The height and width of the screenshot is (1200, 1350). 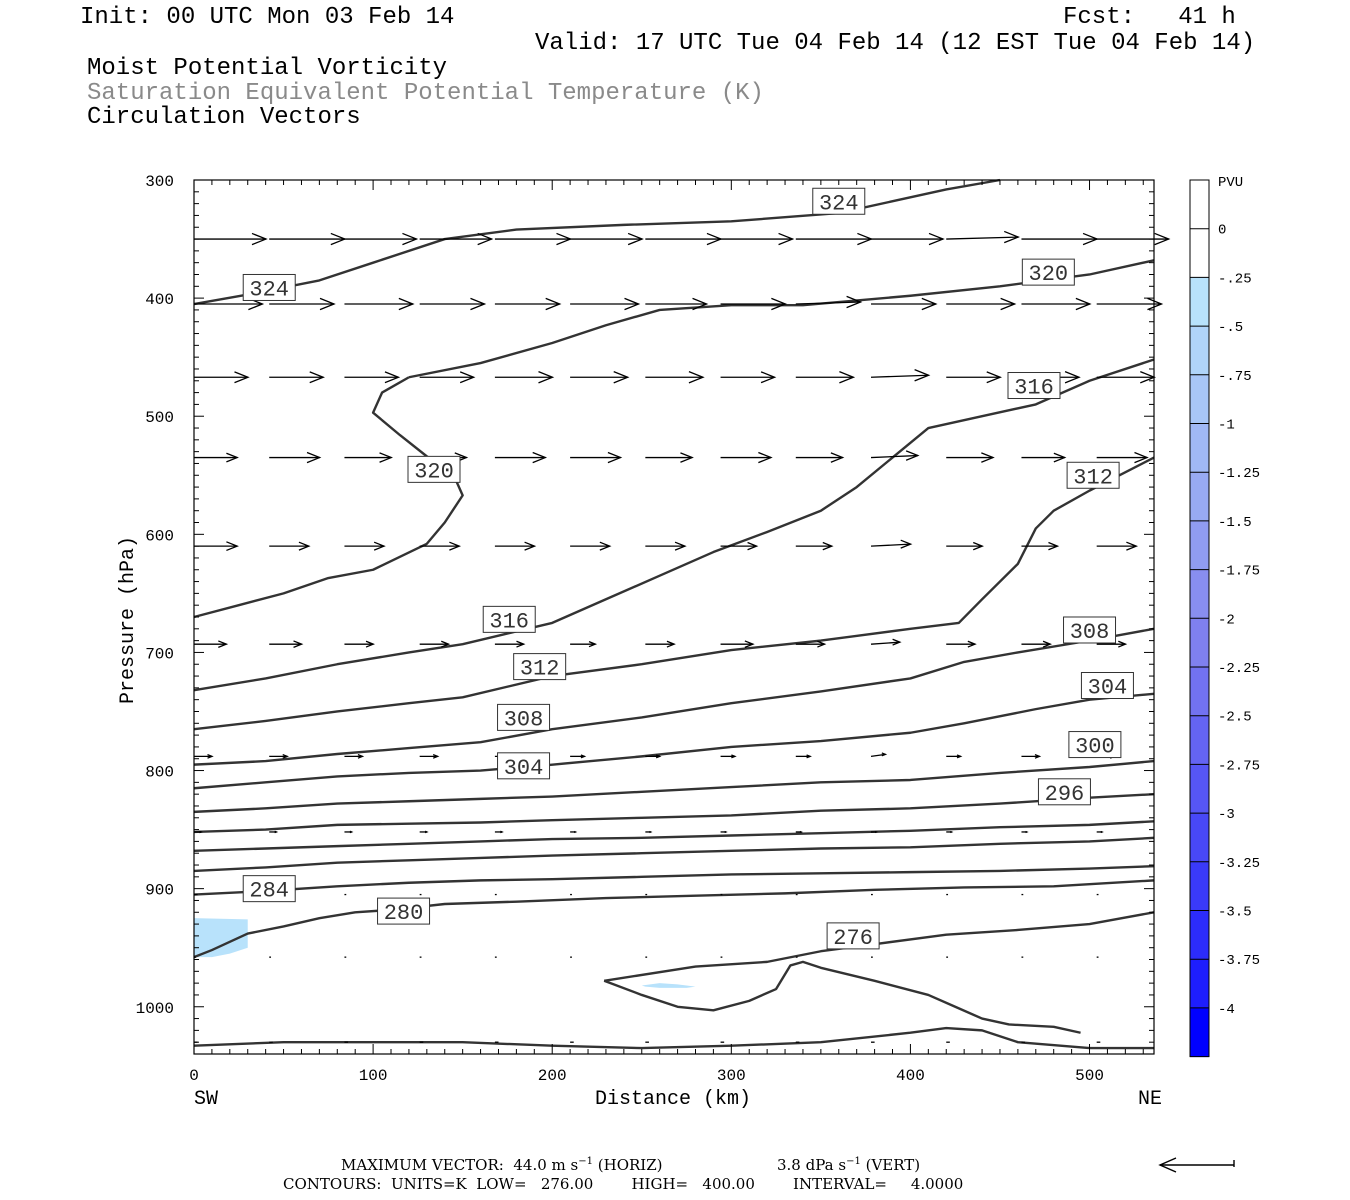 What do you see at coordinates (1230, 183) in the screenshot?
I see `colorbar-title: PVU` at bounding box center [1230, 183].